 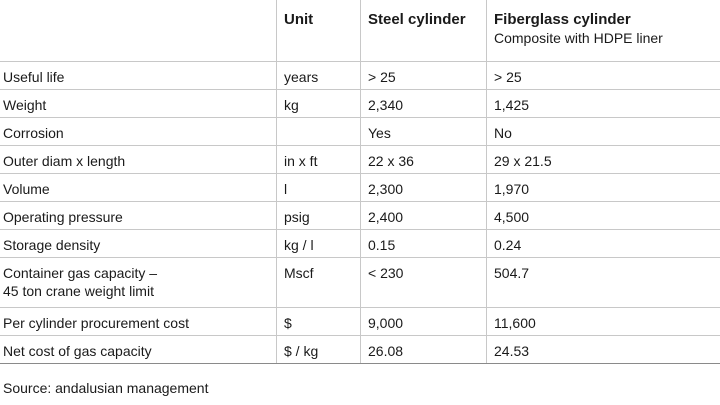 I want to click on row-unit: l, so click(x=286, y=189).